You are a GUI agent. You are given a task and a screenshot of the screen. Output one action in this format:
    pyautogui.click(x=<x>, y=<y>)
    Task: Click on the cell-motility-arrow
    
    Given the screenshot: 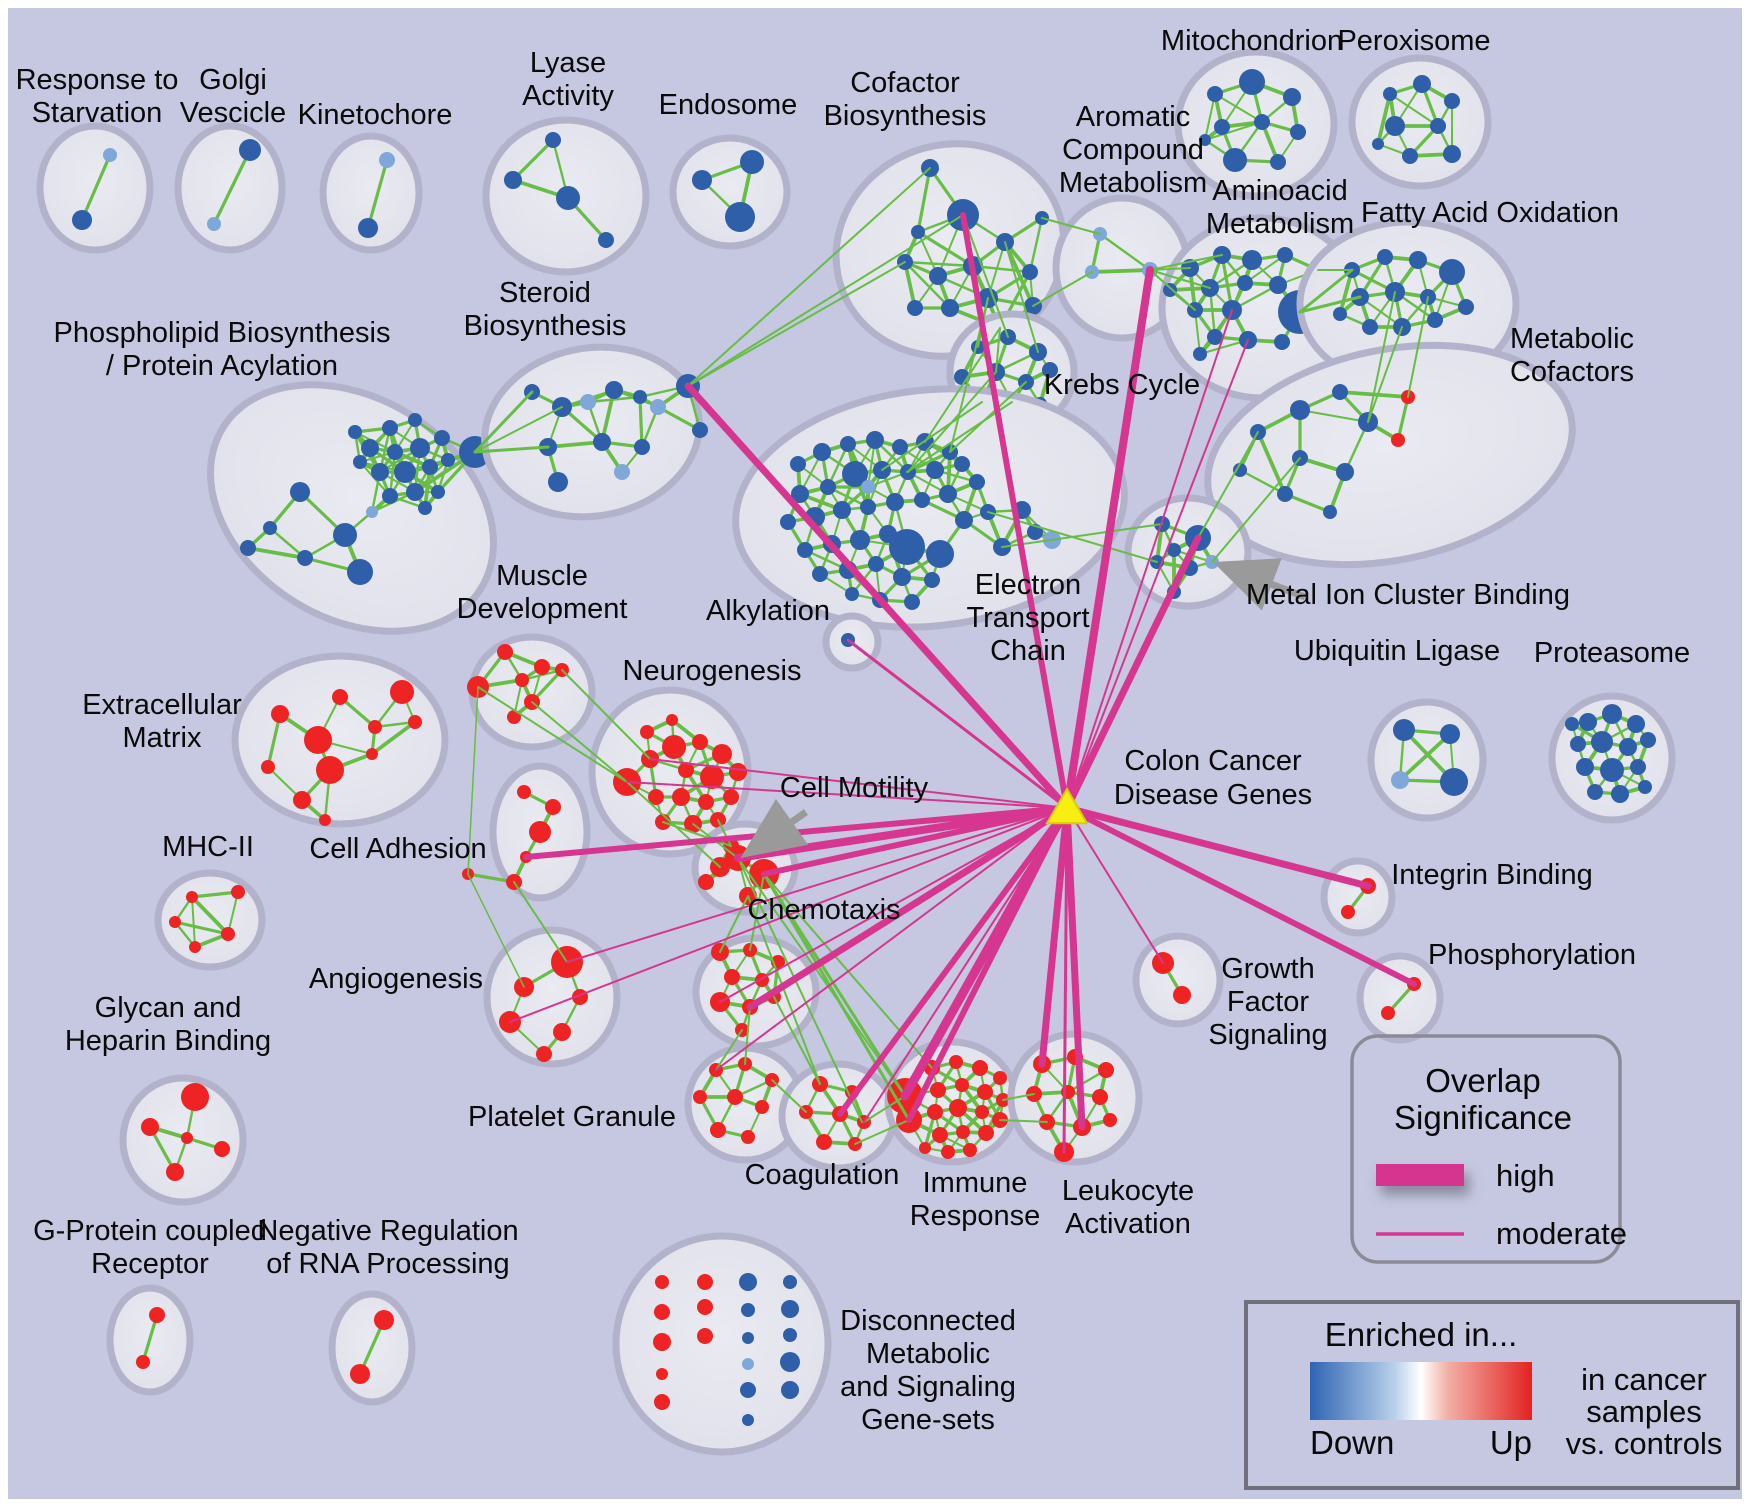 What is the action you would take?
    pyautogui.click(x=774, y=828)
    